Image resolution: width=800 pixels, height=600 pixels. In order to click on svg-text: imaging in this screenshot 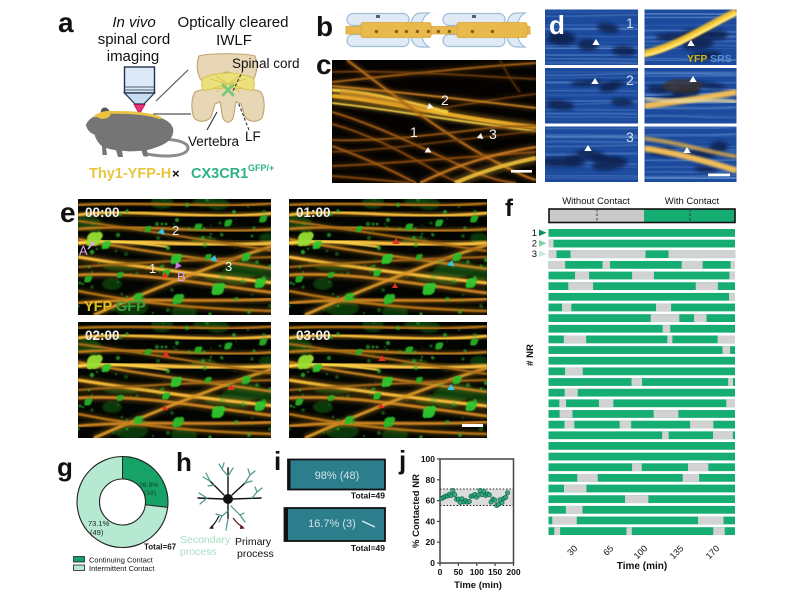, I will do `click(133, 56)`.